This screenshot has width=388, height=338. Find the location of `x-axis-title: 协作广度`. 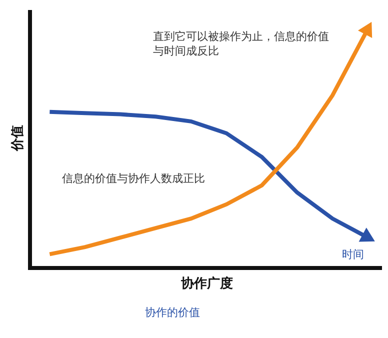

x-axis-title: 协作广度 is located at coordinates (206, 284).